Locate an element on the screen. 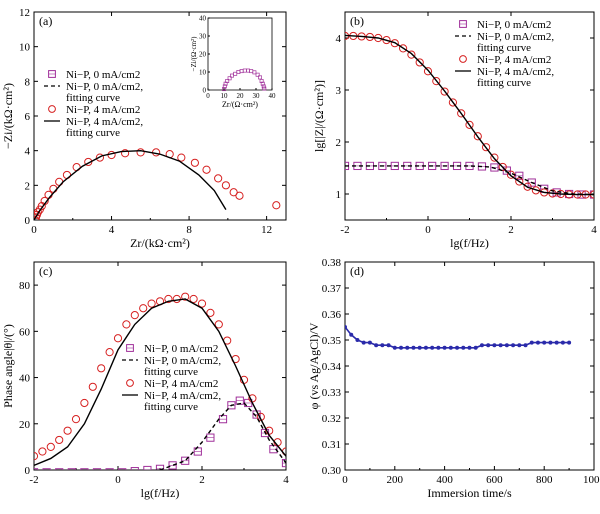  y-tick-label: 0.38 is located at coordinates (332, 263).